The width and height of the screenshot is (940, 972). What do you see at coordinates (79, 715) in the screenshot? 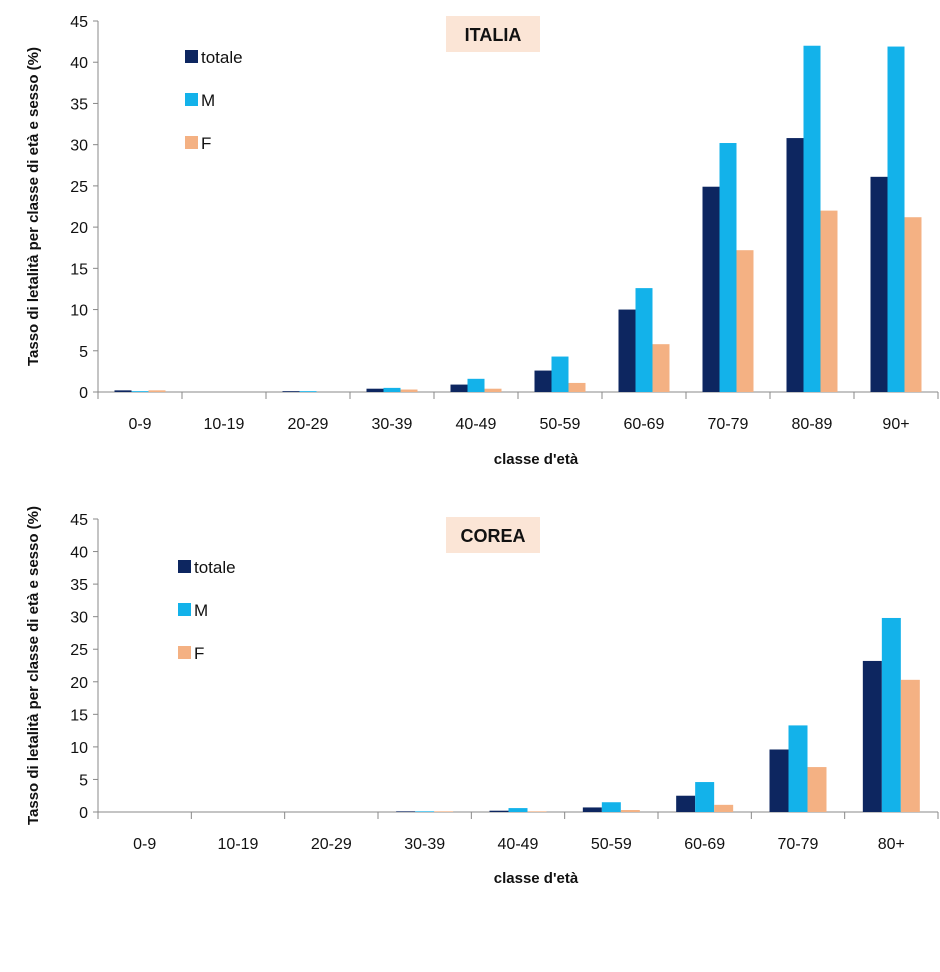
I see `y-tick-label: 15` at bounding box center [79, 715].